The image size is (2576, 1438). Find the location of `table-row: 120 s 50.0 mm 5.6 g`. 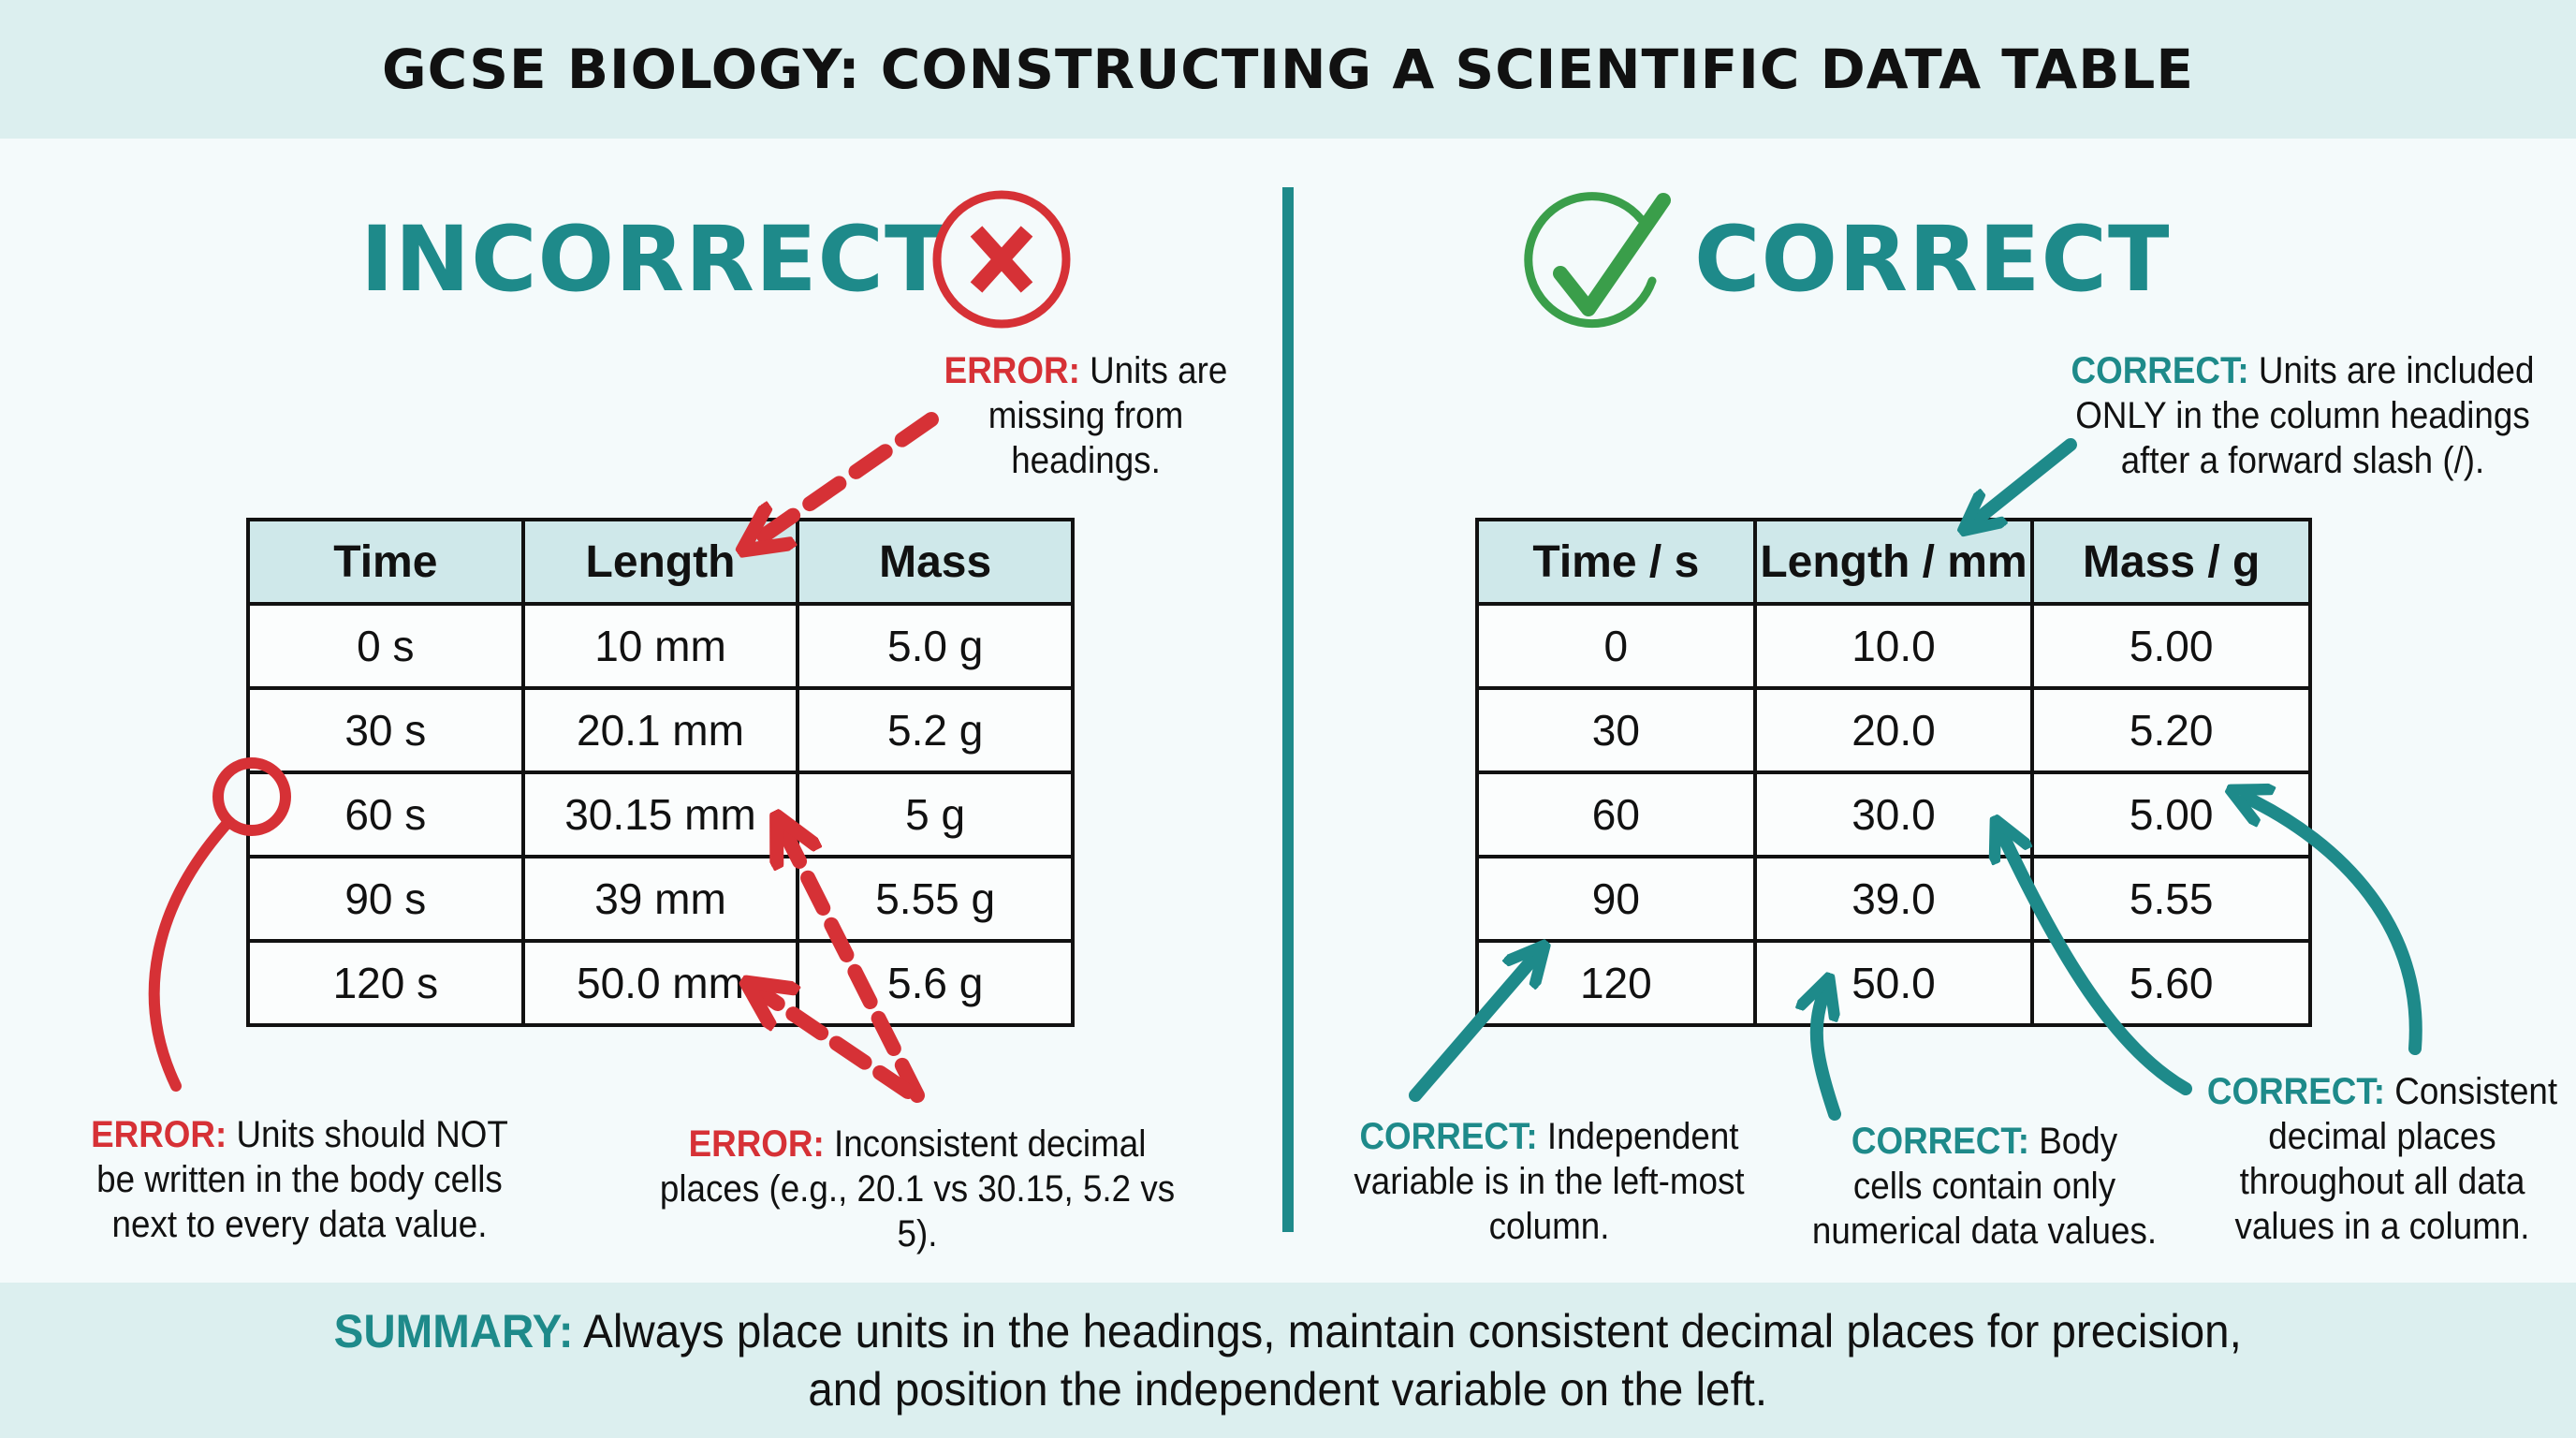

table-row: 120 s 50.0 mm 5.6 g is located at coordinates (660, 983).